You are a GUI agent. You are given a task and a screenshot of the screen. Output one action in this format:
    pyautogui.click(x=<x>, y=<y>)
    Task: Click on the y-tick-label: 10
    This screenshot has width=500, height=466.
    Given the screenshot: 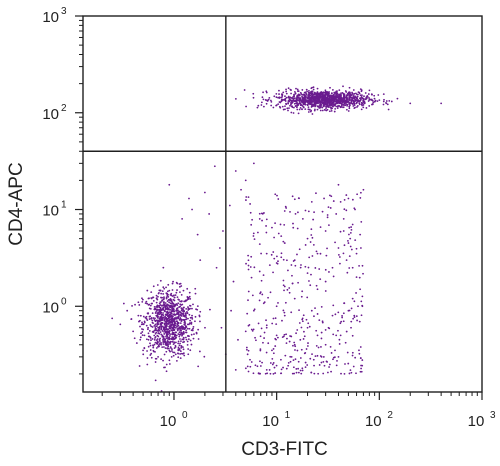 What is the action you would take?
    pyautogui.click(x=50, y=114)
    